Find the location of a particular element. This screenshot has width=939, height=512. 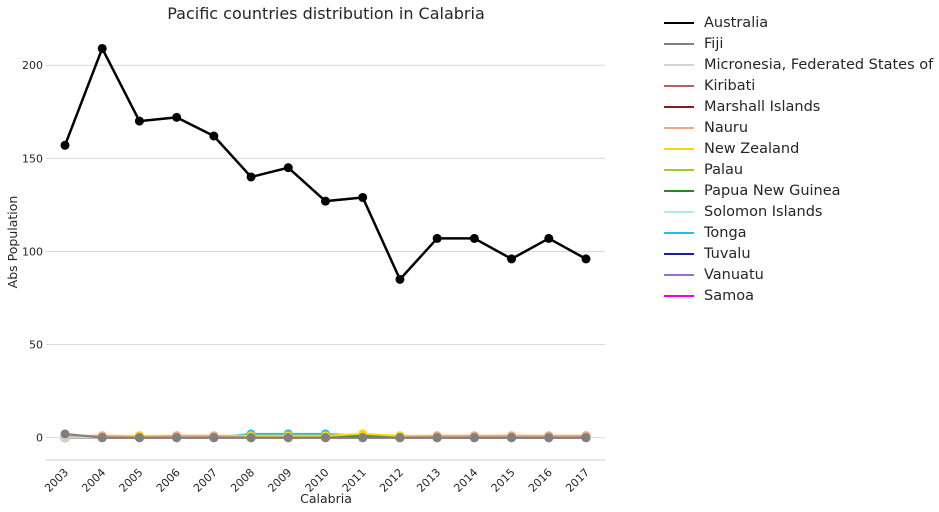

x-tick-label: 2013 is located at coordinates (428, 480).